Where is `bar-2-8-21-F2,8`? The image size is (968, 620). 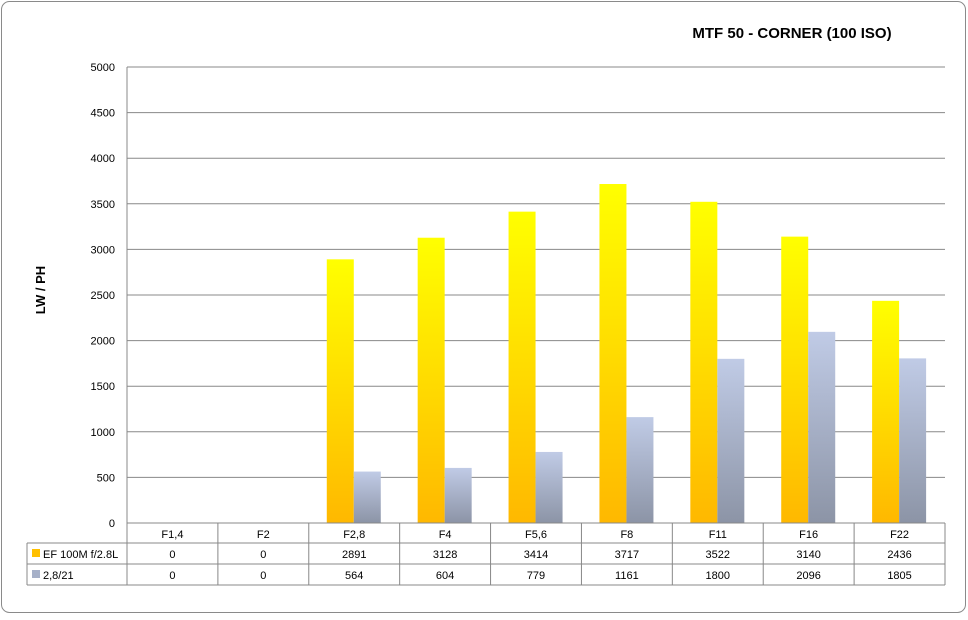
bar-2-8-21-F2,8 is located at coordinates (367, 497).